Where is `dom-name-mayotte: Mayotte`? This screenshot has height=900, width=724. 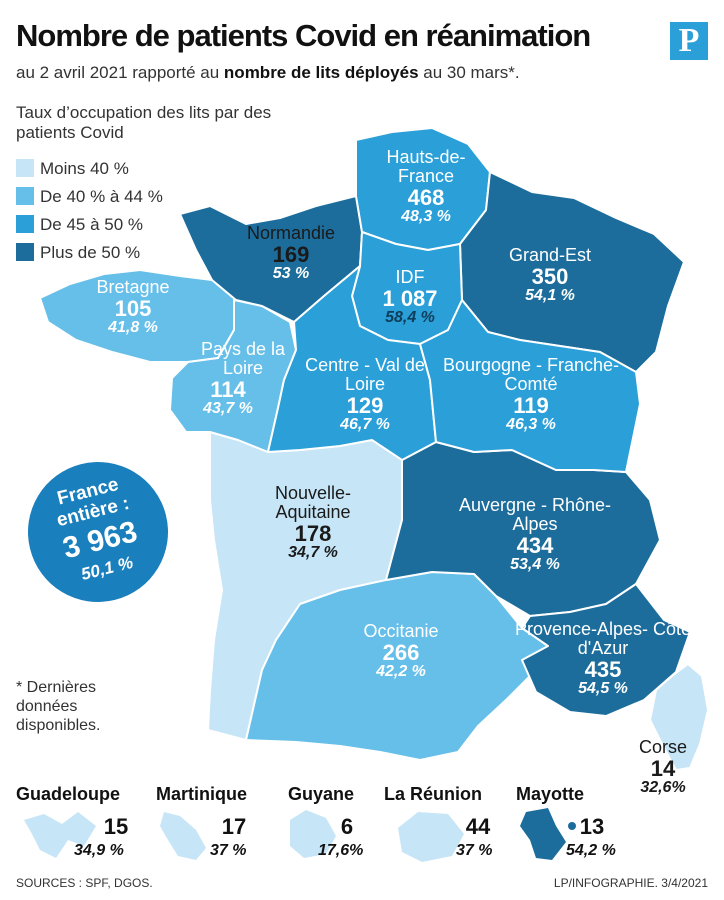 dom-name-mayotte: Mayotte is located at coordinates (550, 794).